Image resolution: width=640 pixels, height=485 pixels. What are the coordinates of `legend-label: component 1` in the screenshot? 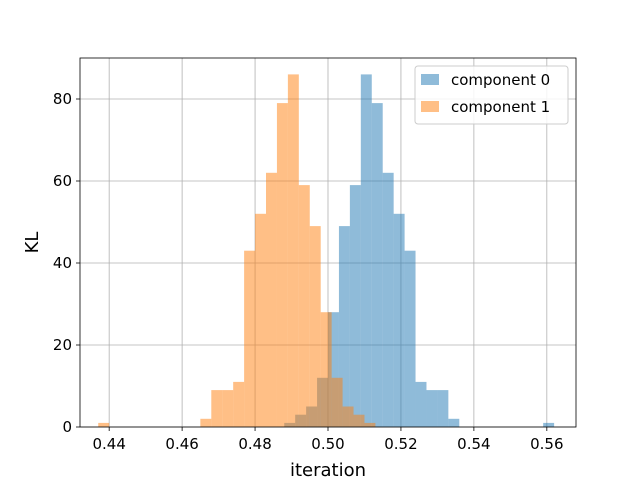 It's located at (500, 107).